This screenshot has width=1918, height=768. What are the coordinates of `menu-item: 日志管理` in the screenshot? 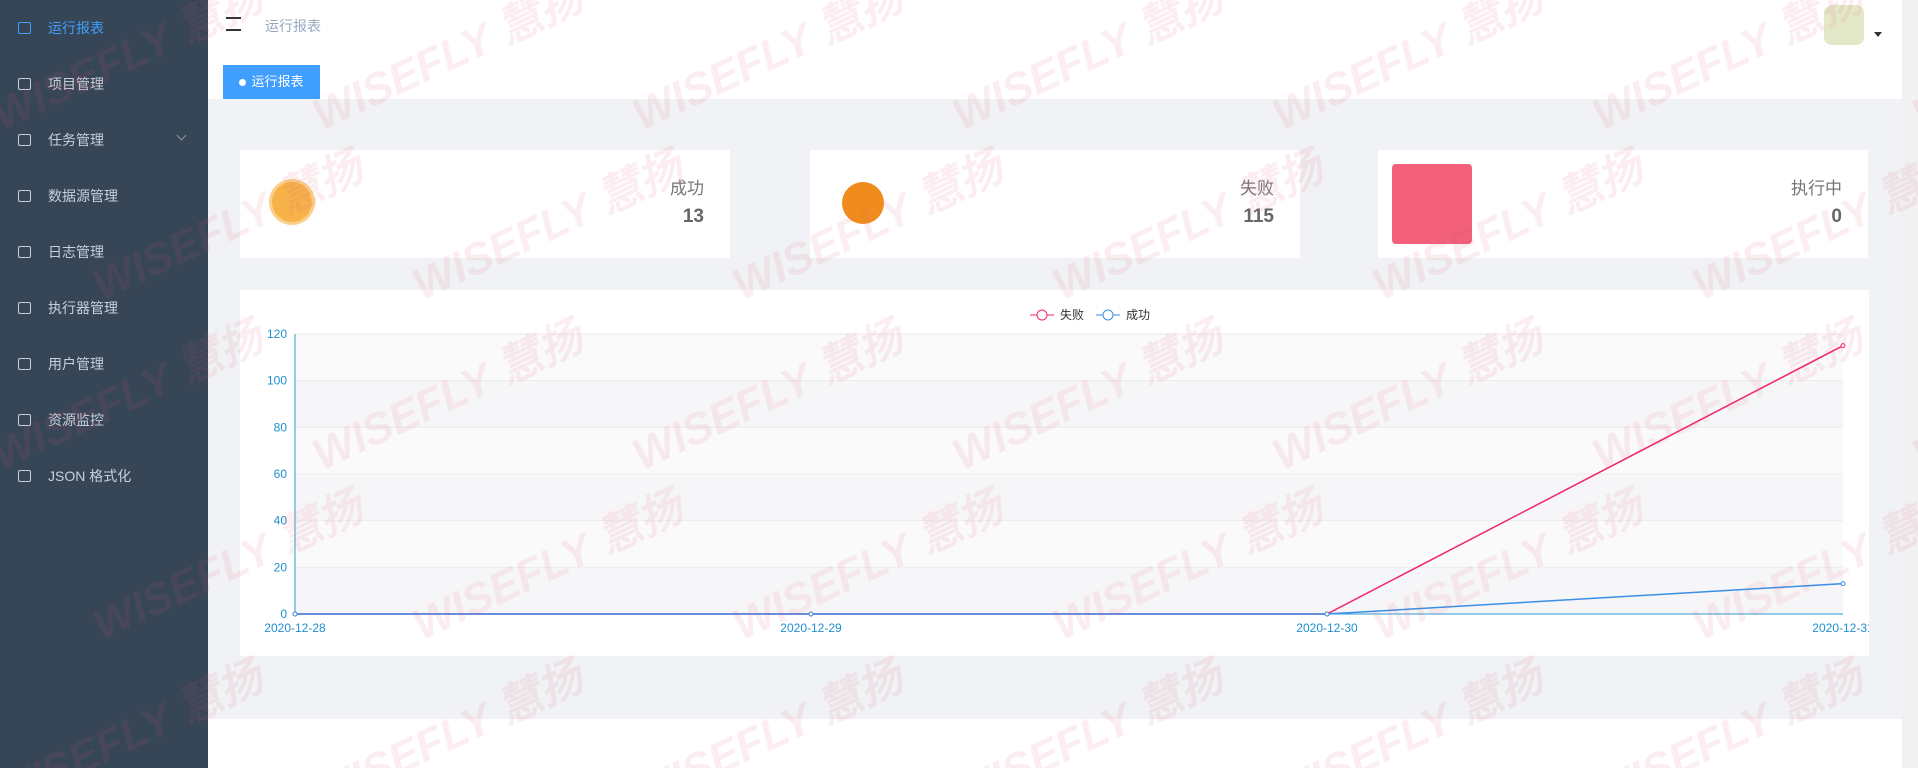 It's located at (104, 252).